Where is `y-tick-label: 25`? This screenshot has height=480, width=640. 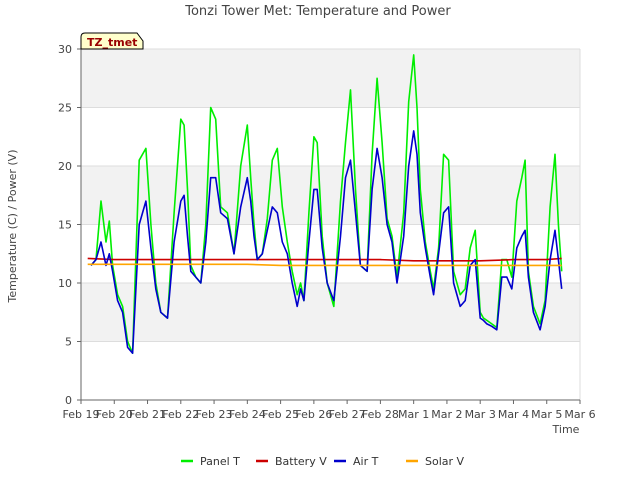
y-tick-label: 25 is located at coordinates (65, 108).